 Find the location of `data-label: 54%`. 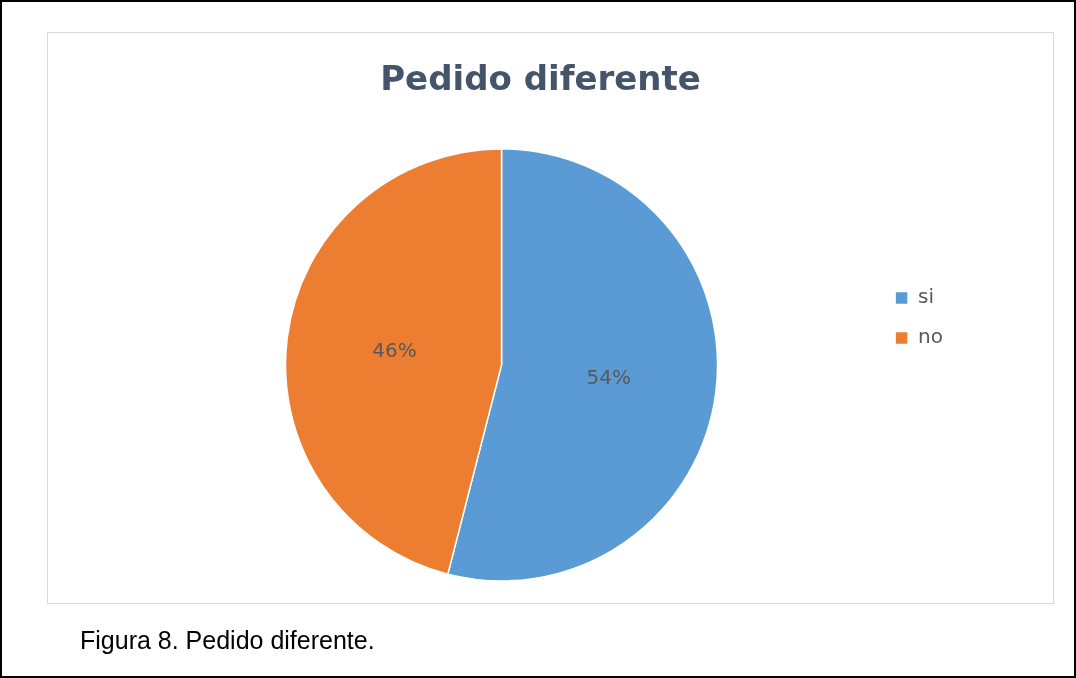

data-label: 54% is located at coordinates (608, 376).